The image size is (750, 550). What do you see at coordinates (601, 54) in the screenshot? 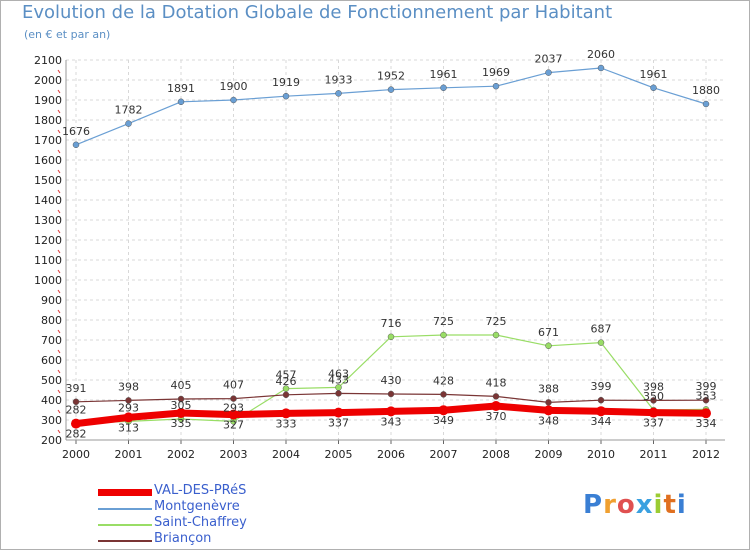
I see `data-label: 2060` at bounding box center [601, 54].